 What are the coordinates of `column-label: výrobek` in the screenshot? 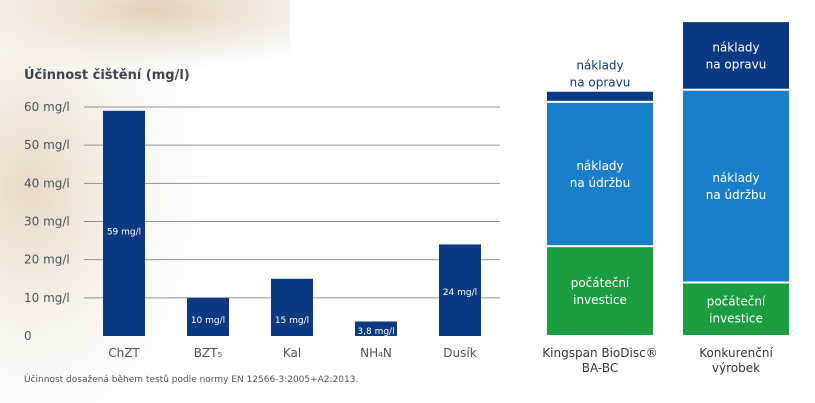 It's located at (736, 368).